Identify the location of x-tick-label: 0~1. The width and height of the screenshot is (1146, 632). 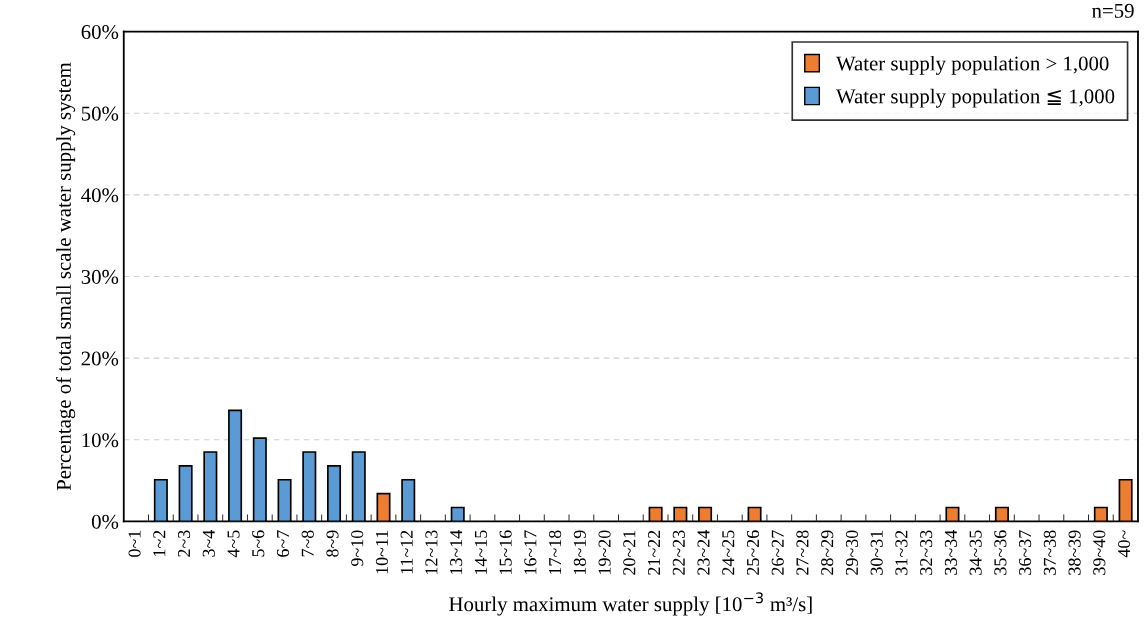
(134, 543).